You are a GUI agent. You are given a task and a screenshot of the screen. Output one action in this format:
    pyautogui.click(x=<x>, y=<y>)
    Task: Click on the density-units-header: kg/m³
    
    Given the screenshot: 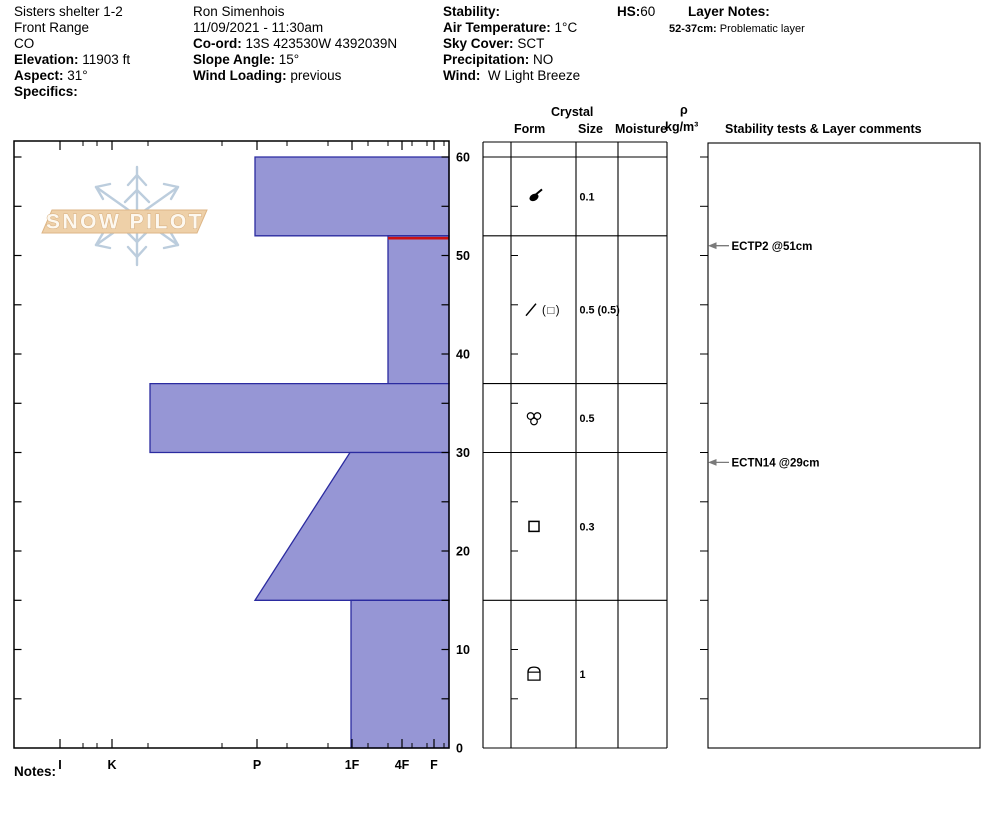 What is the action you would take?
    pyautogui.click(x=682, y=127)
    